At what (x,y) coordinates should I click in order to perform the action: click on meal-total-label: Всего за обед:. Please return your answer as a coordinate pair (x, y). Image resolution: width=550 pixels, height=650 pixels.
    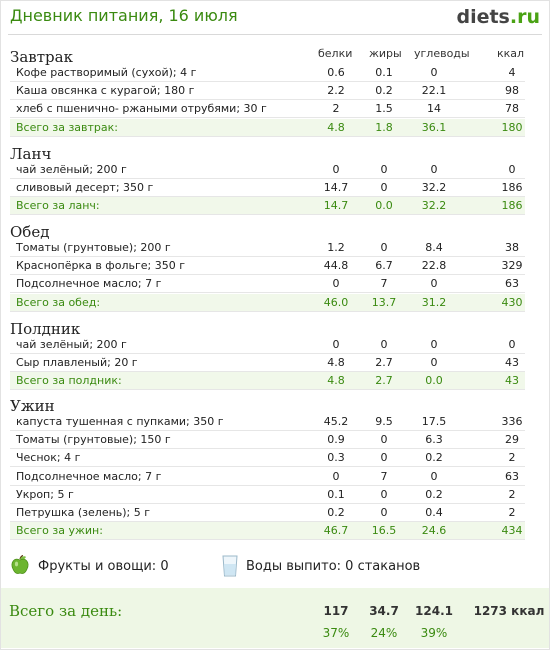
    Looking at the image, I should click on (58, 302).